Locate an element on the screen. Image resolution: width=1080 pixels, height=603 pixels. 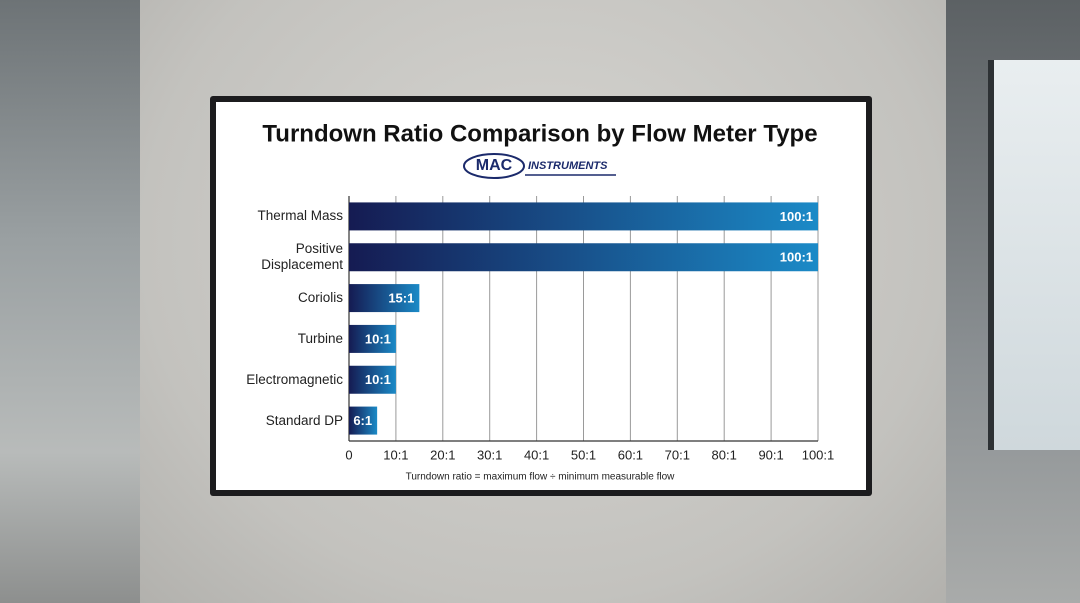
x-tick-label: 100:1 is located at coordinates (818, 454).